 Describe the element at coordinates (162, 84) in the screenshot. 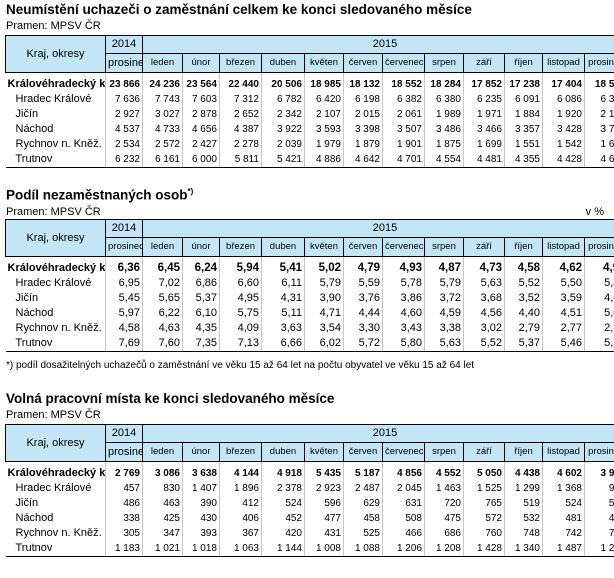

I see `value-cell: 24 236` at that location.